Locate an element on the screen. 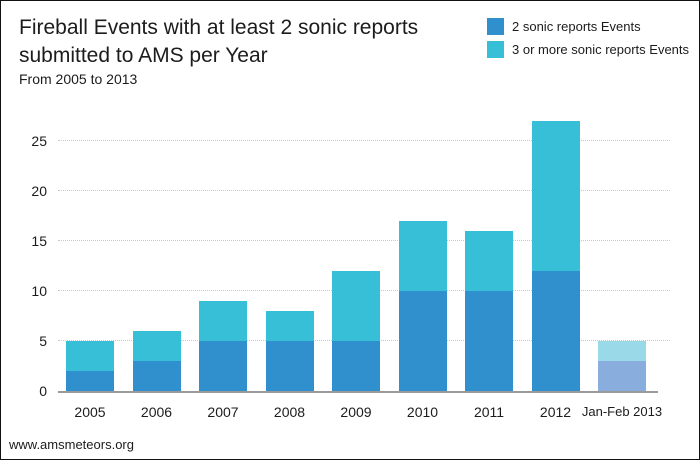 This screenshot has width=700, height=460. bar-2008 is located at coordinates (289, 351).